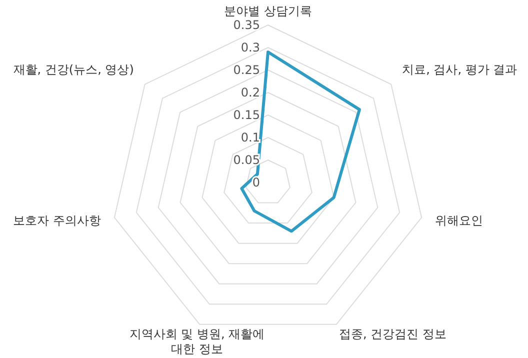 The width and height of the screenshot is (528, 358). Describe the element at coordinates (460, 69) in the screenshot. I see `spoke-label: 치료, 검사, 평가 결과` at that location.